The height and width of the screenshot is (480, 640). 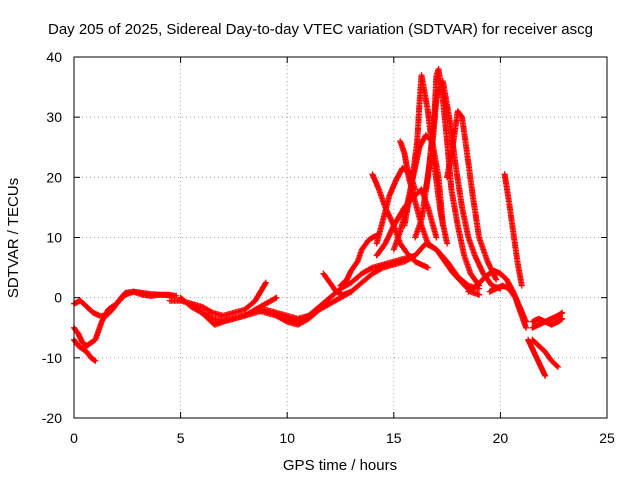 What do you see at coordinates (52, 418) in the screenshot?
I see `y-tick-label: -20` at bounding box center [52, 418].